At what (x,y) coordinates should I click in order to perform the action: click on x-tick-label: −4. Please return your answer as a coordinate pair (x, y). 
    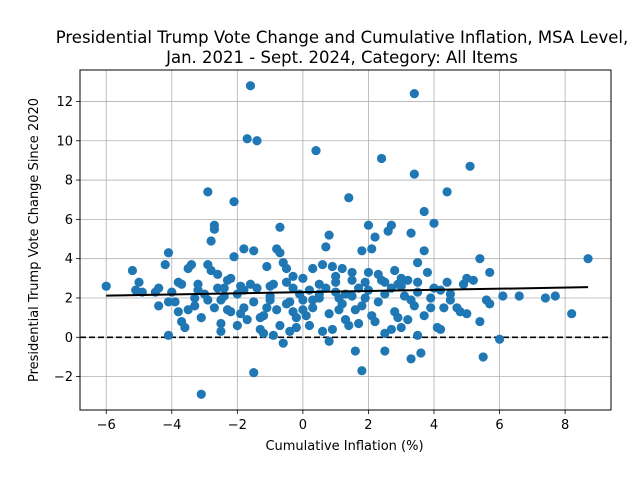
    Looking at the image, I should click on (171, 425).